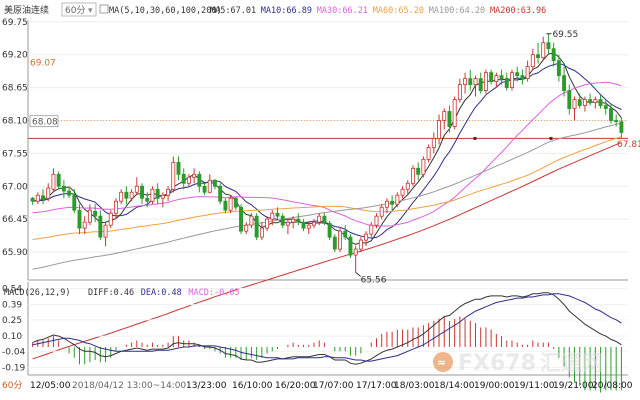 Image resolution: width=640 pixels, height=400 pixels. What do you see at coordinates (90, 11) in the screenshot?
I see `period-dropdown-icon: ▾` at bounding box center [90, 11].